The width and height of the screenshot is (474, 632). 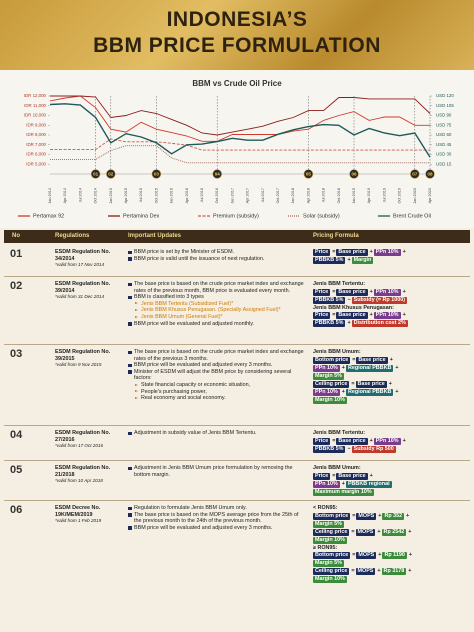 I want to click on valid-date: *valid from 31 Dec 2014, so click(x=80, y=297).